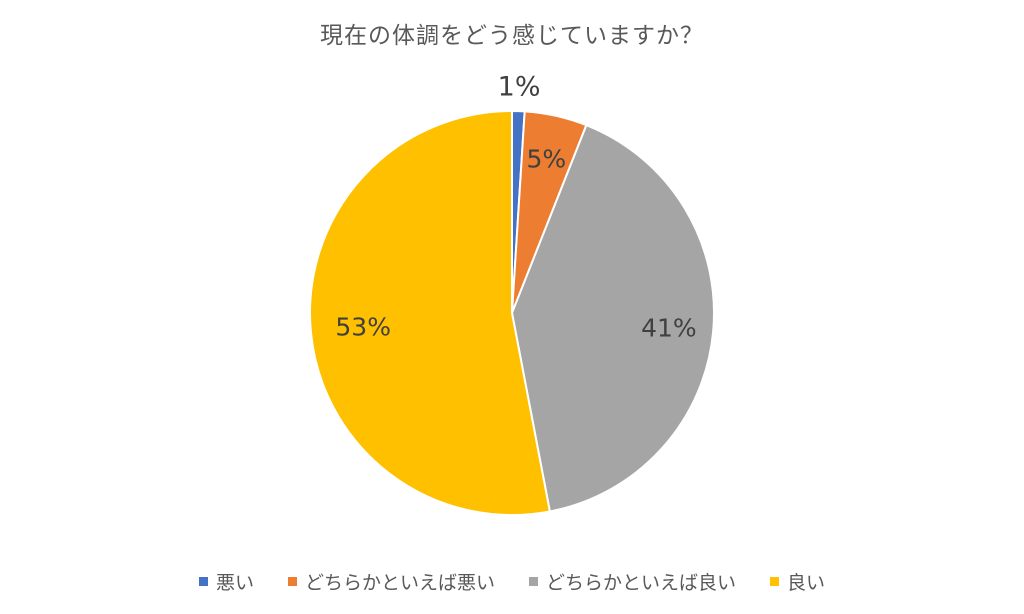 The width and height of the screenshot is (1024, 614). Describe the element at coordinates (612, 318) in the screenshot. I see `pie-slice` at that location.